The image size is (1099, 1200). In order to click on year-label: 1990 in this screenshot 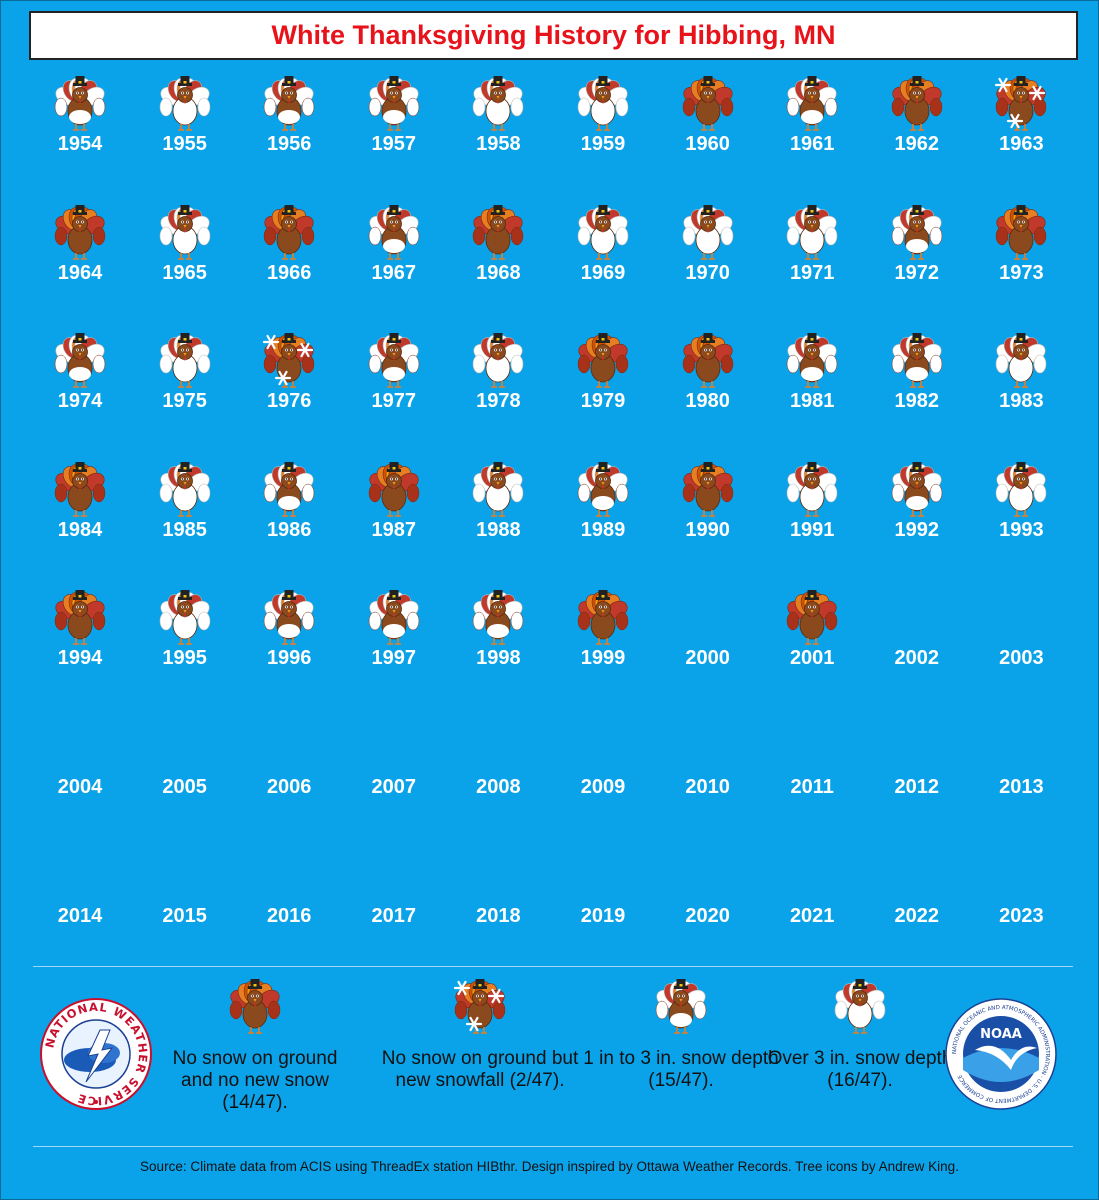, I will do `click(707, 529)`.